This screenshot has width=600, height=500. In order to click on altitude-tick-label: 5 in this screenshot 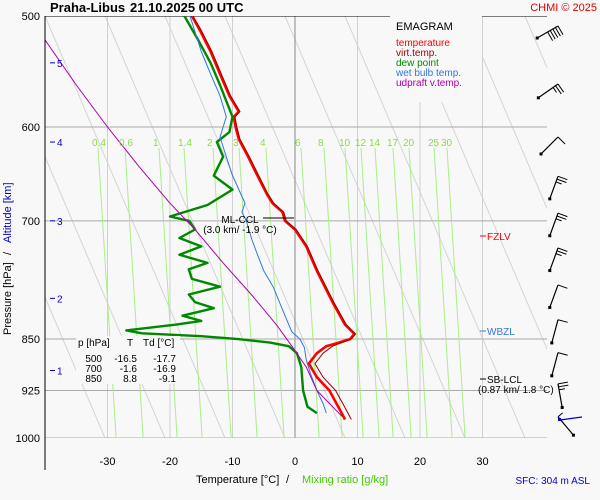, I will do `click(60, 64)`.